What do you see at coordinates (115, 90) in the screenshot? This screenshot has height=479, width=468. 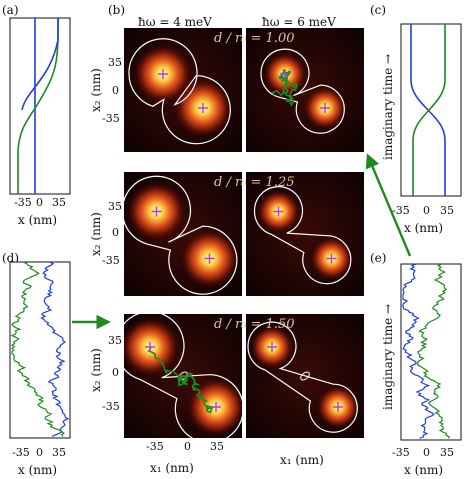 I see `ytick-r1-0: 0` at bounding box center [115, 90].